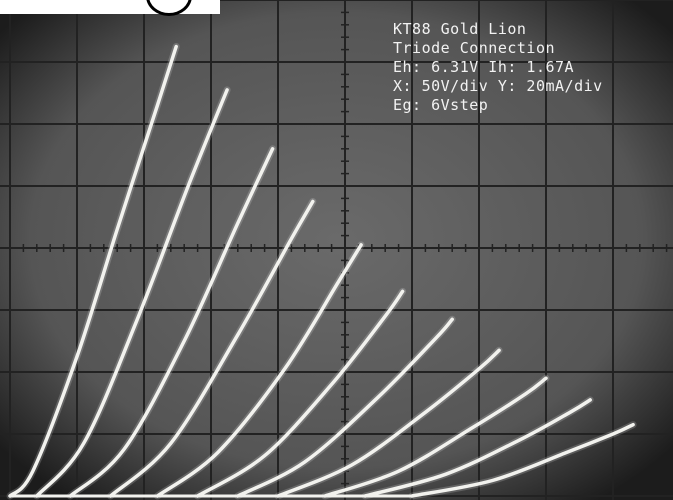  What do you see at coordinates (474, 48) in the screenshot?
I see `chart-subtitle: Triode Connection` at bounding box center [474, 48].